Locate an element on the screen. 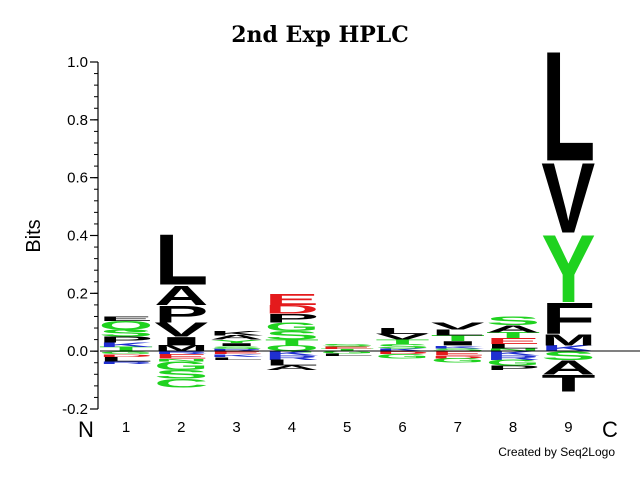 The width and height of the screenshot is (640, 480). n-terminus-label: N is located at coordinates (86, 429).